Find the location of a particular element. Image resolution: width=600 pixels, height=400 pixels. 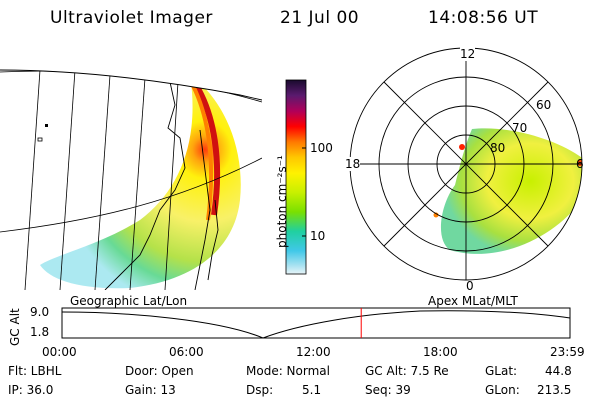

info-seq: Seq: 39 is located at coordinates (388, 390).